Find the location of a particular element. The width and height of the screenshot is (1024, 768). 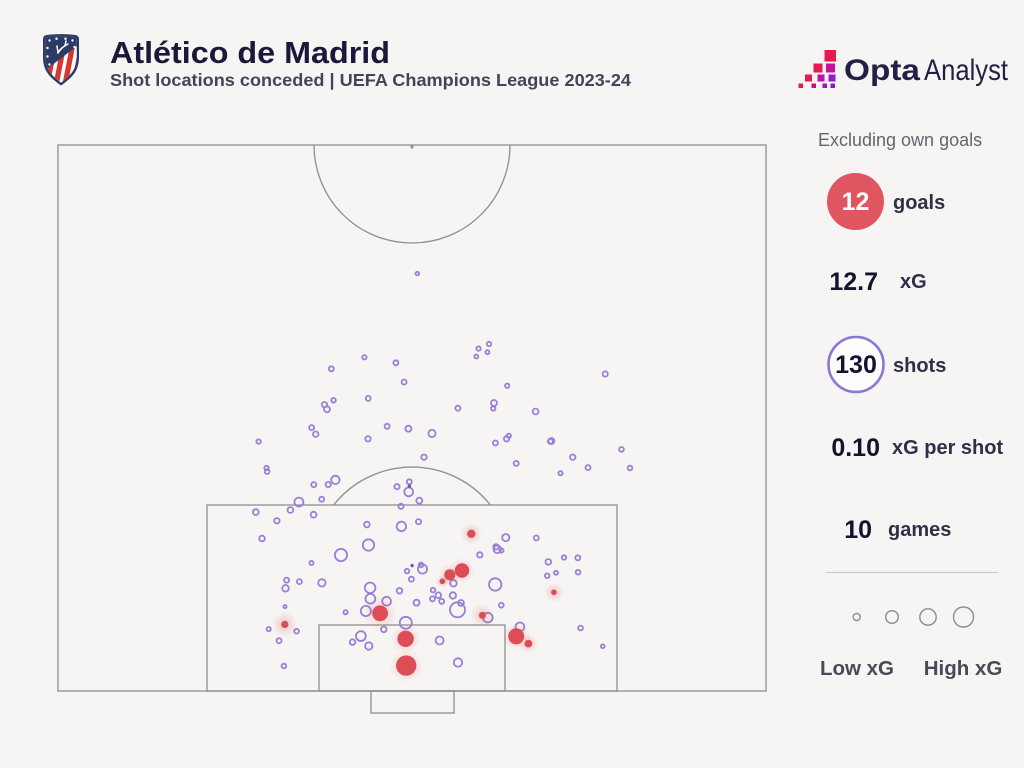

svg-text: 130 is located at coordinates (856, 365).